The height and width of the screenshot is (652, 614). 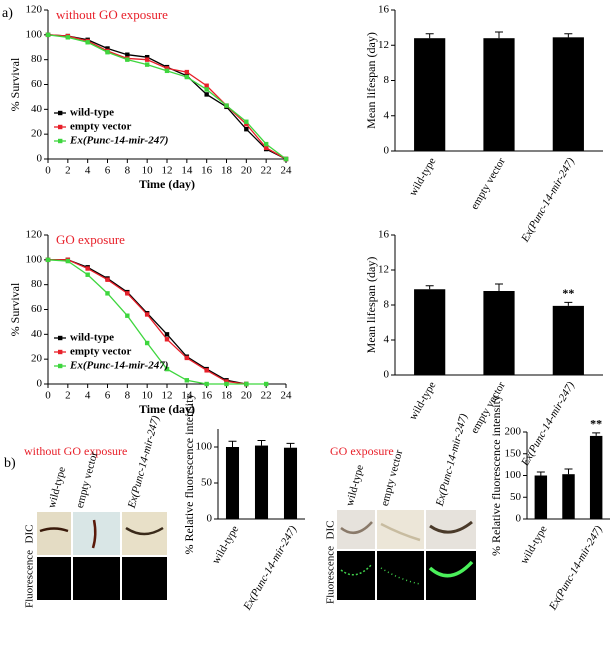 I want to click on x-axis-label: Time (day), so click(x=167, y=184).